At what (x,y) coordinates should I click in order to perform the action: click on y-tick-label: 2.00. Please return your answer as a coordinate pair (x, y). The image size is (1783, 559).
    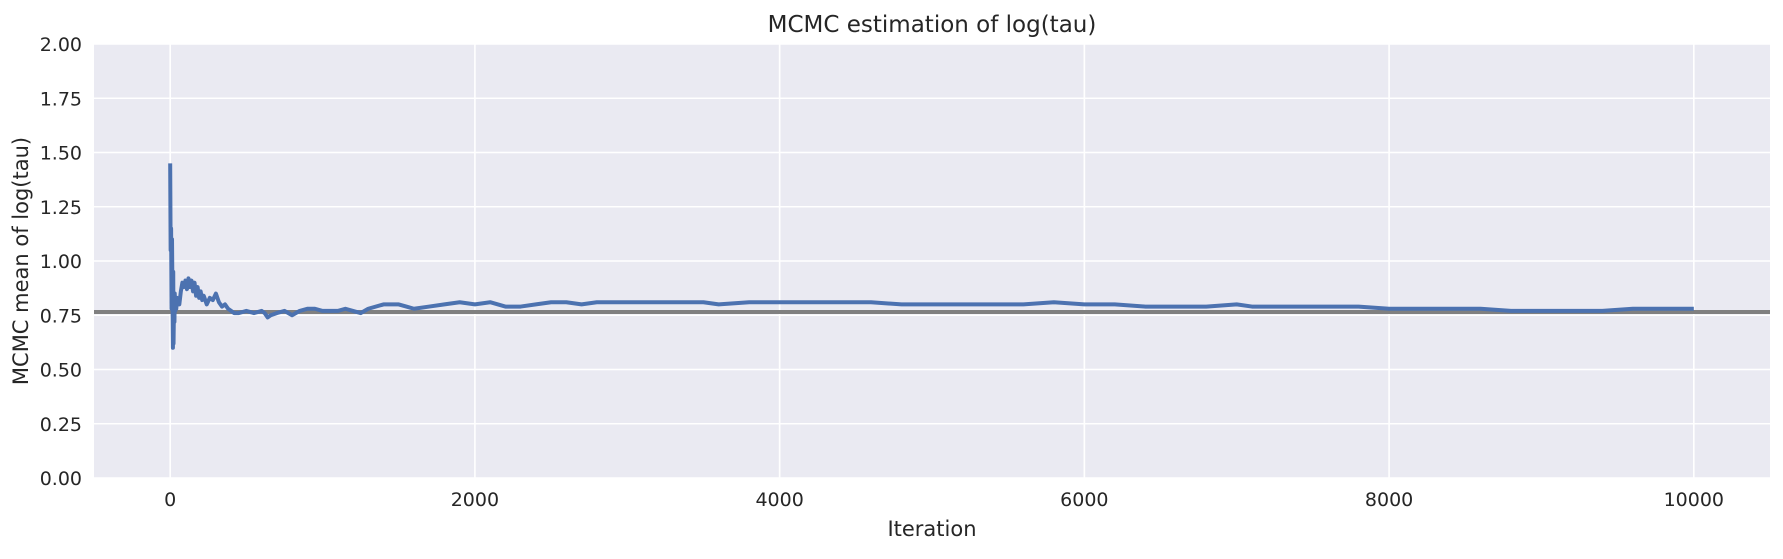
    Looking at the image, I should click on (61, 45).